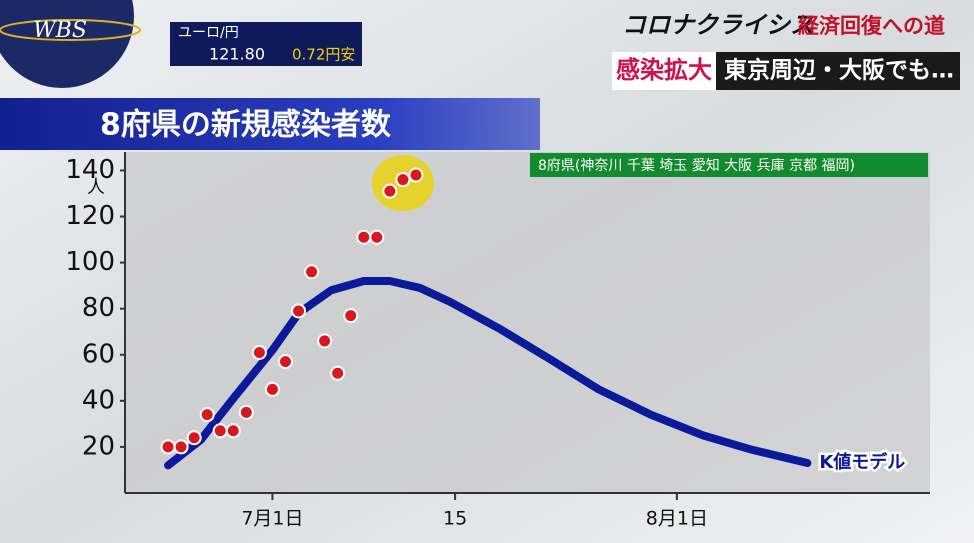 This screenshot has height=543, width=974. What do you see at coordinates (871, 26) in the screenshot?
I see `program-subtitle: 経済回復への道` at bounding box center [871, 26].